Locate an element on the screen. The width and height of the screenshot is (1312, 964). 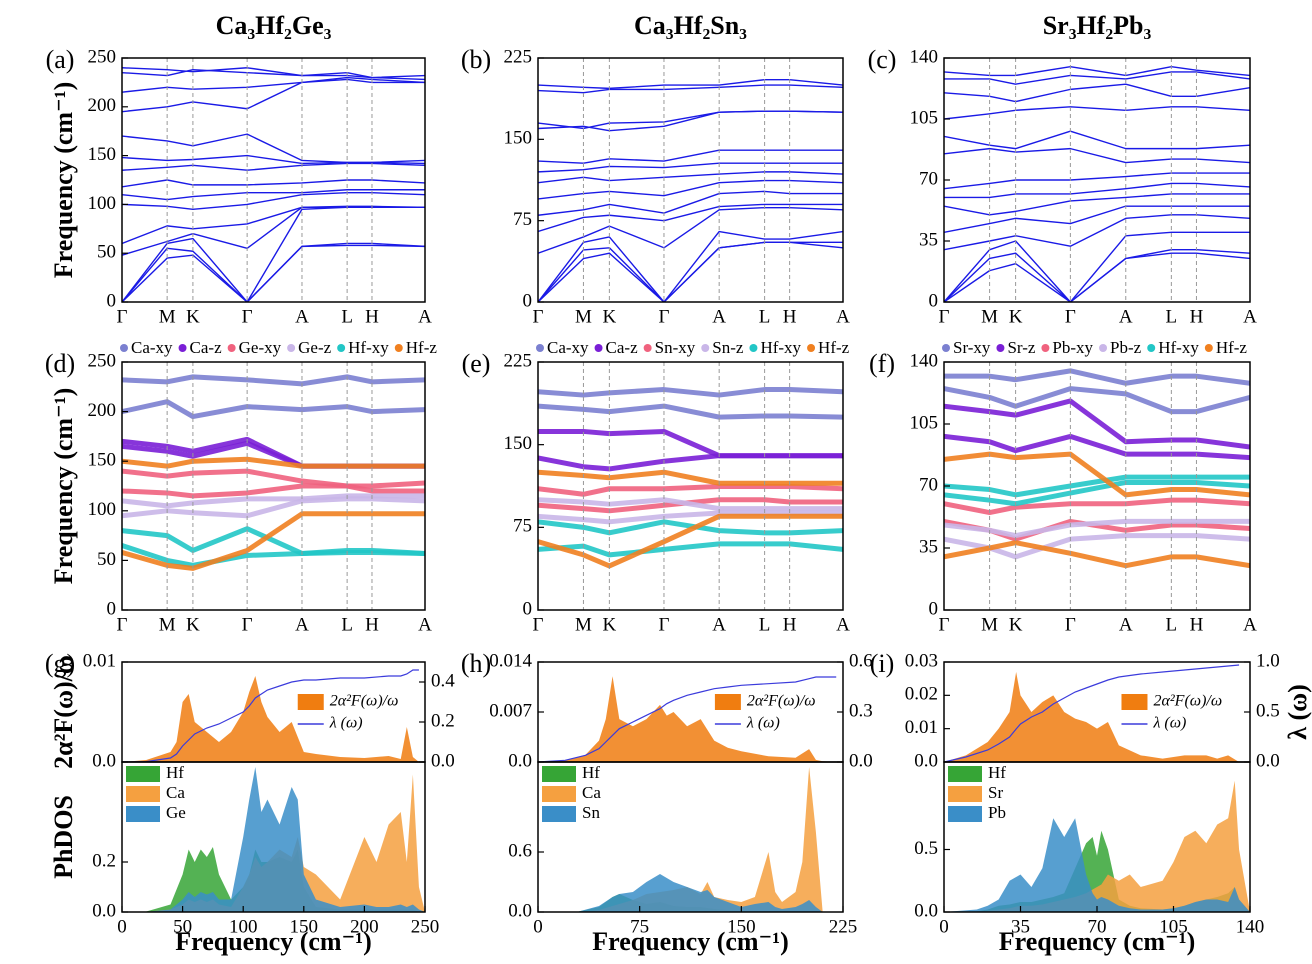
x-tick-label: 250 is located at coordinates (425, 926).